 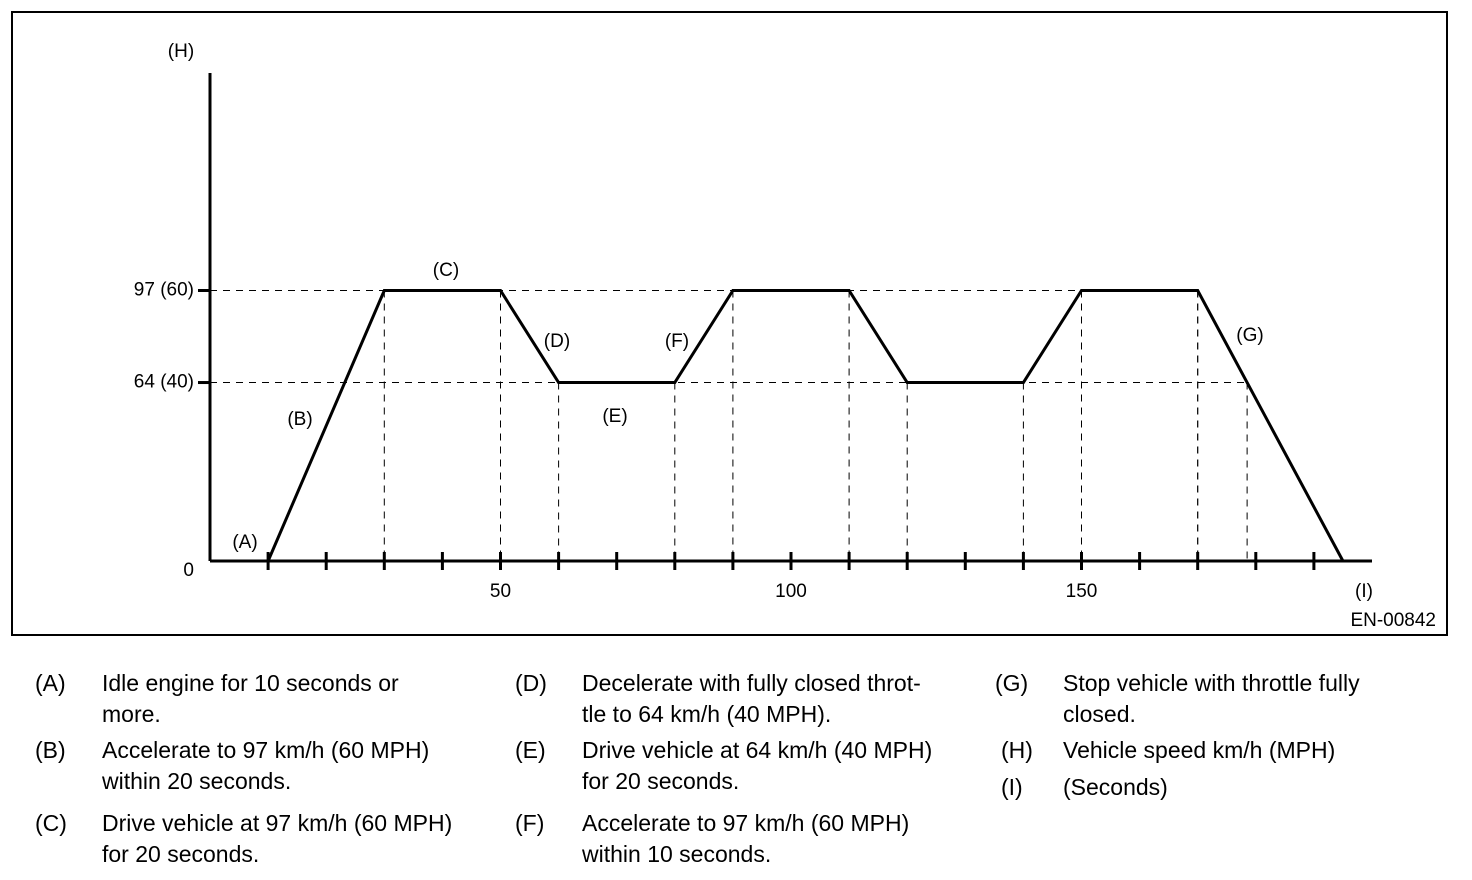 I want to click on annotation: (D), so click(x=557, y=341).